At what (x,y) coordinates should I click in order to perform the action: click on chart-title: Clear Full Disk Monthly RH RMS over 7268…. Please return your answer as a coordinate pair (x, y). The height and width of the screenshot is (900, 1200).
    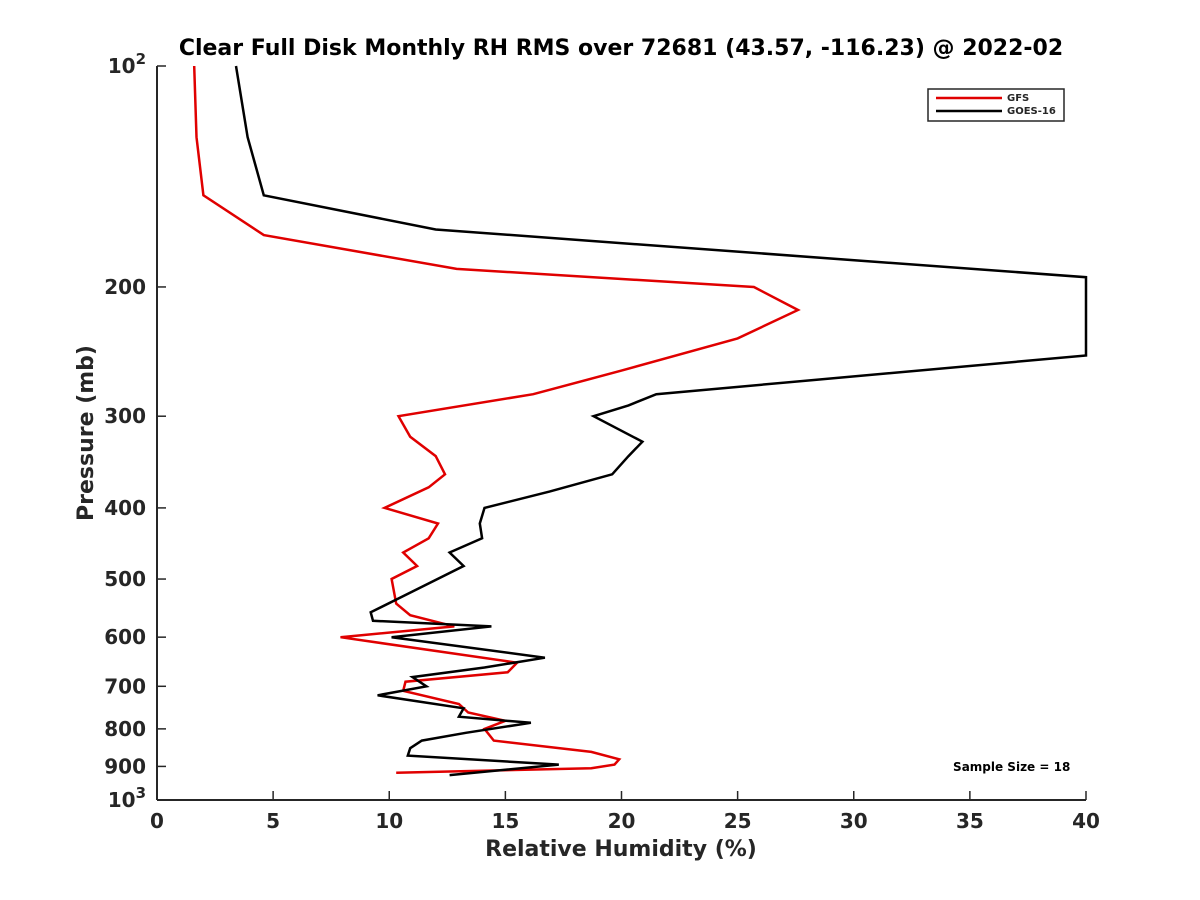
    Looking at the image, I should click on (621, 48).